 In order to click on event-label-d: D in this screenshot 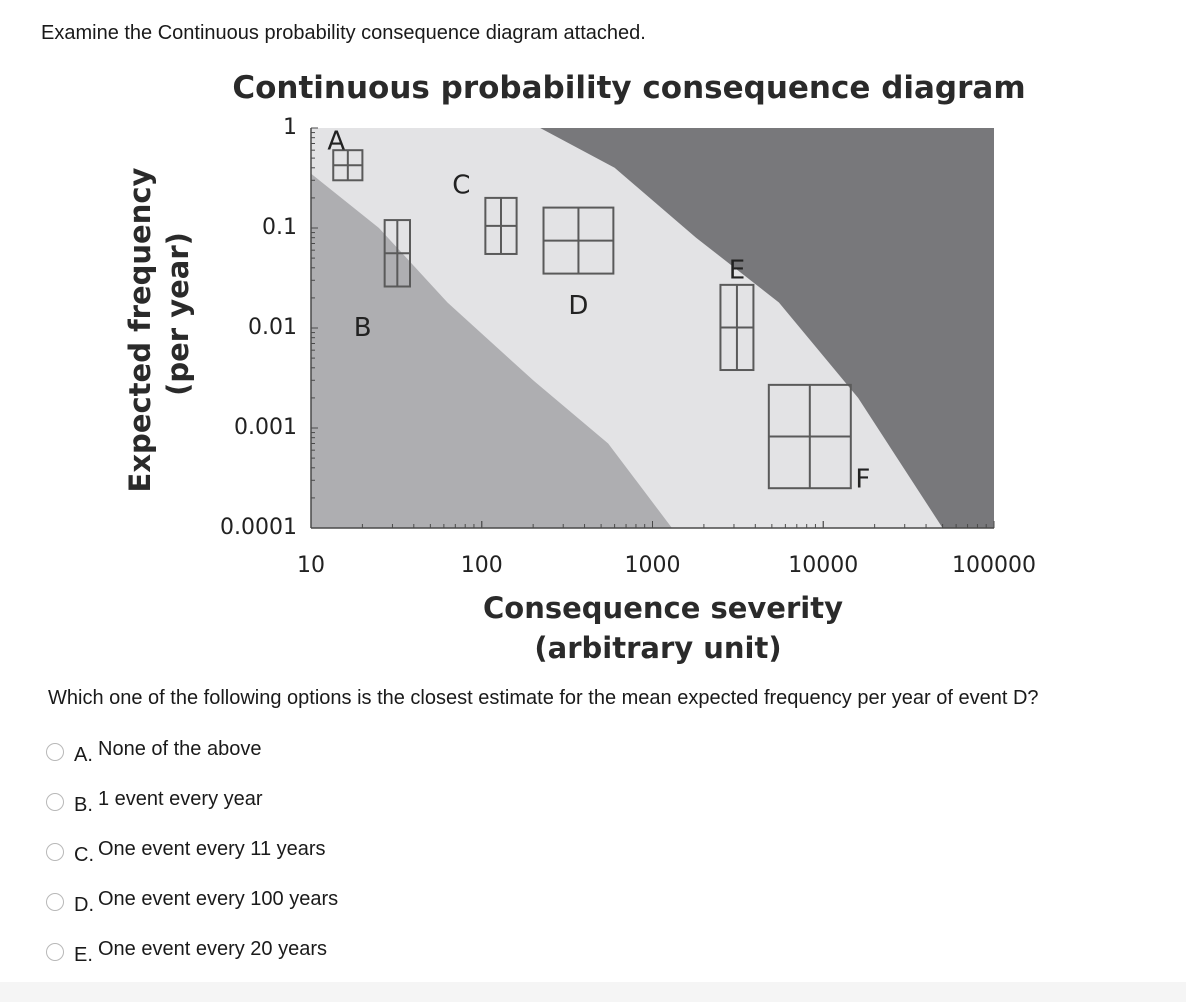, I will do `click(578, 306)`.